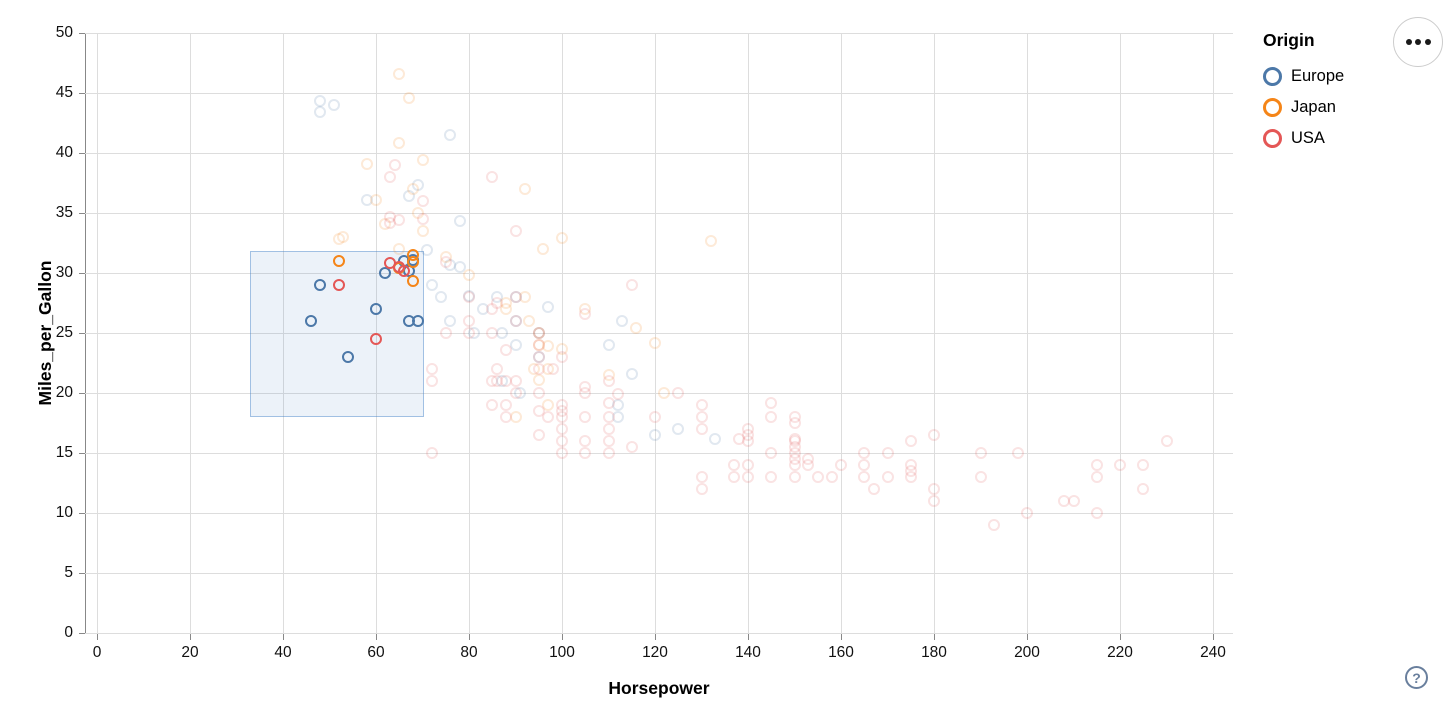  Describe the element at coordinates (337, 334) in the screenshot. I see `brush-selection-rect` at that location.